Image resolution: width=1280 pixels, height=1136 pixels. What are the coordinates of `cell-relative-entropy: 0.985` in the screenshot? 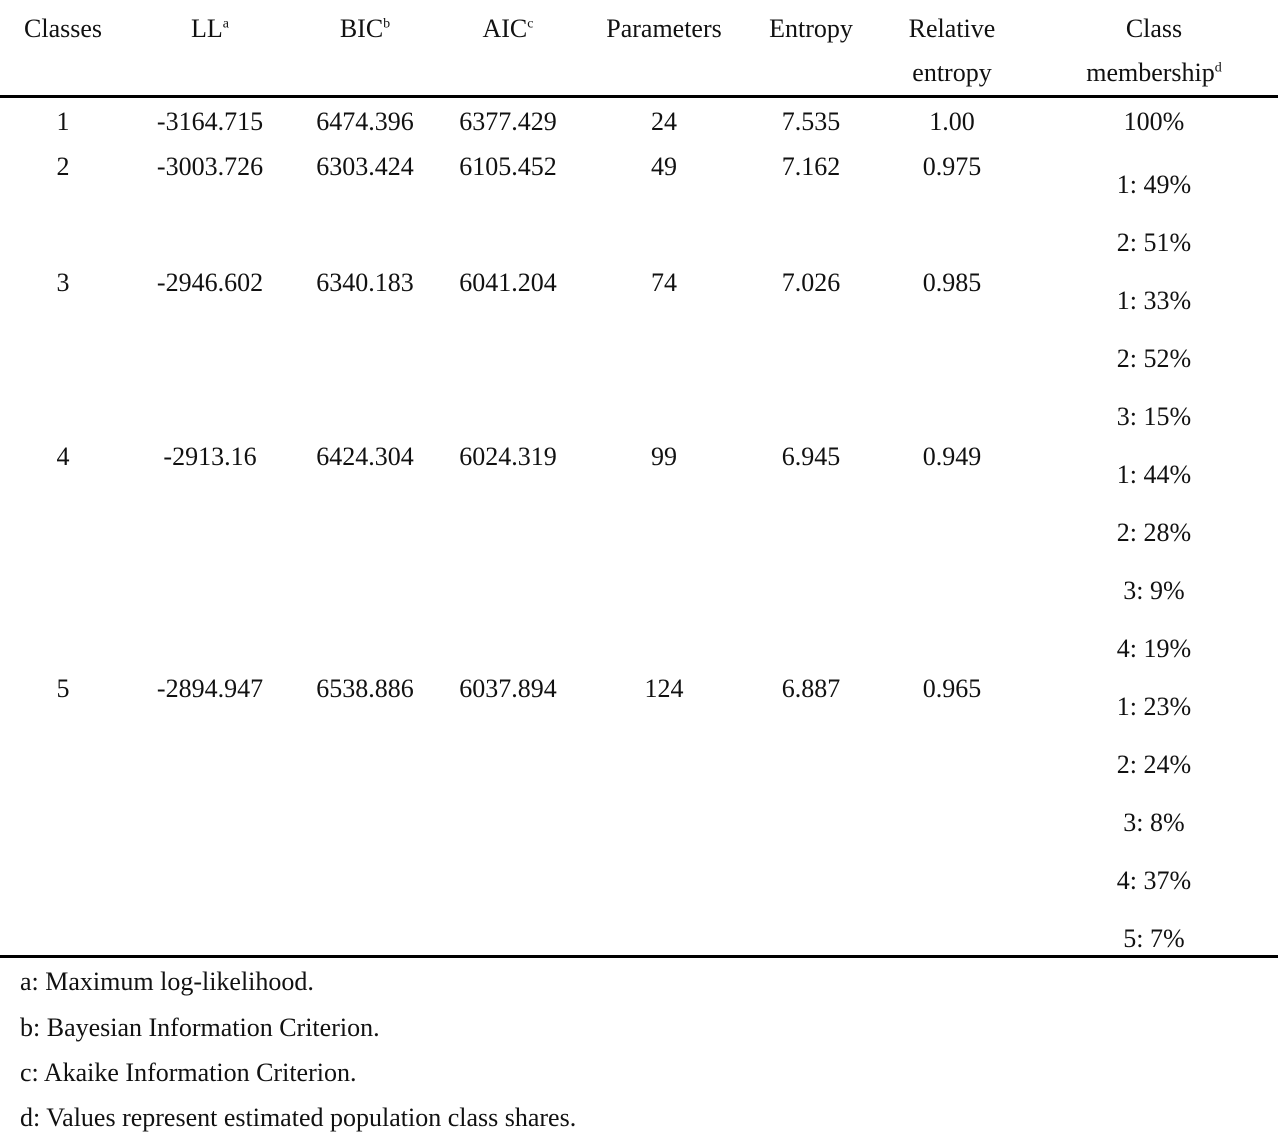 It's located at (952, 282).